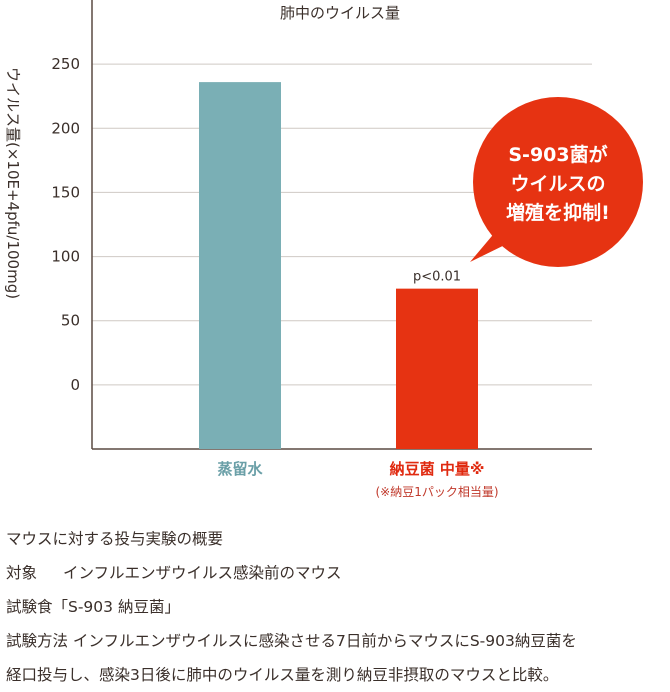  I want to click on y-tick-label: 200, so click(65, 128).